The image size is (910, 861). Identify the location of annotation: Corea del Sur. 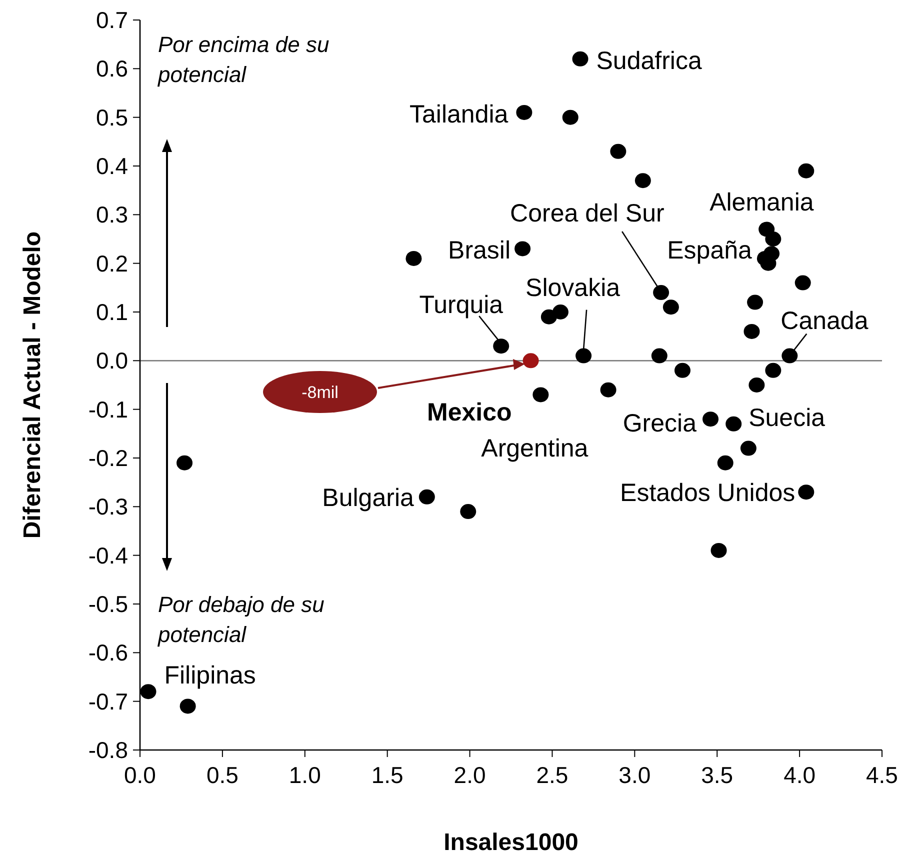
(587, 214).